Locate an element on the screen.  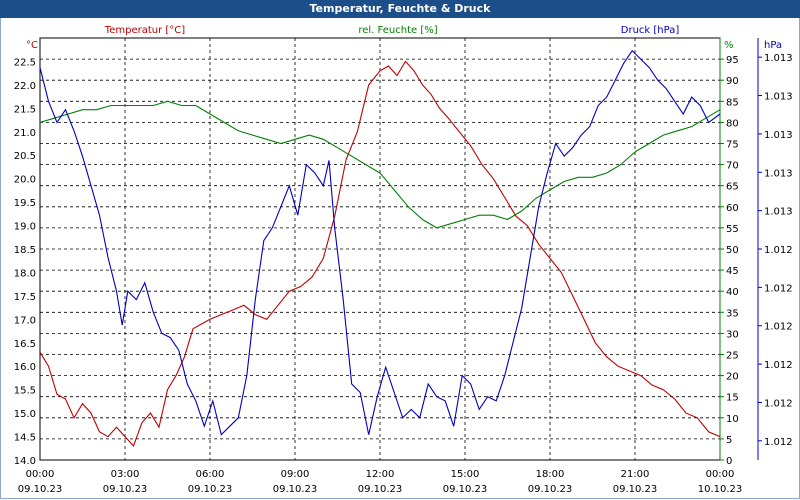
humidity-tick-label: 95 is located at coordinates (732, 60).